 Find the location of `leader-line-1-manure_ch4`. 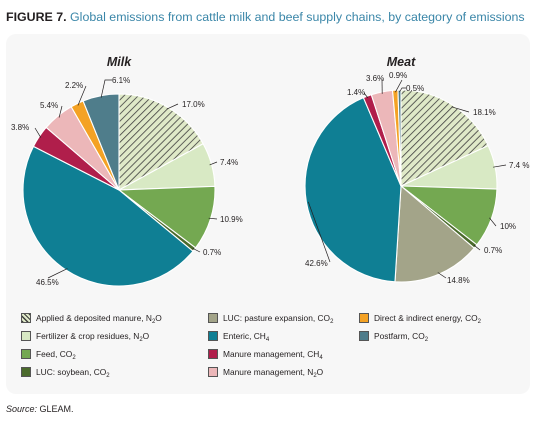

leader-line-1-manure_ch4 is located at coordinates (366, 95).